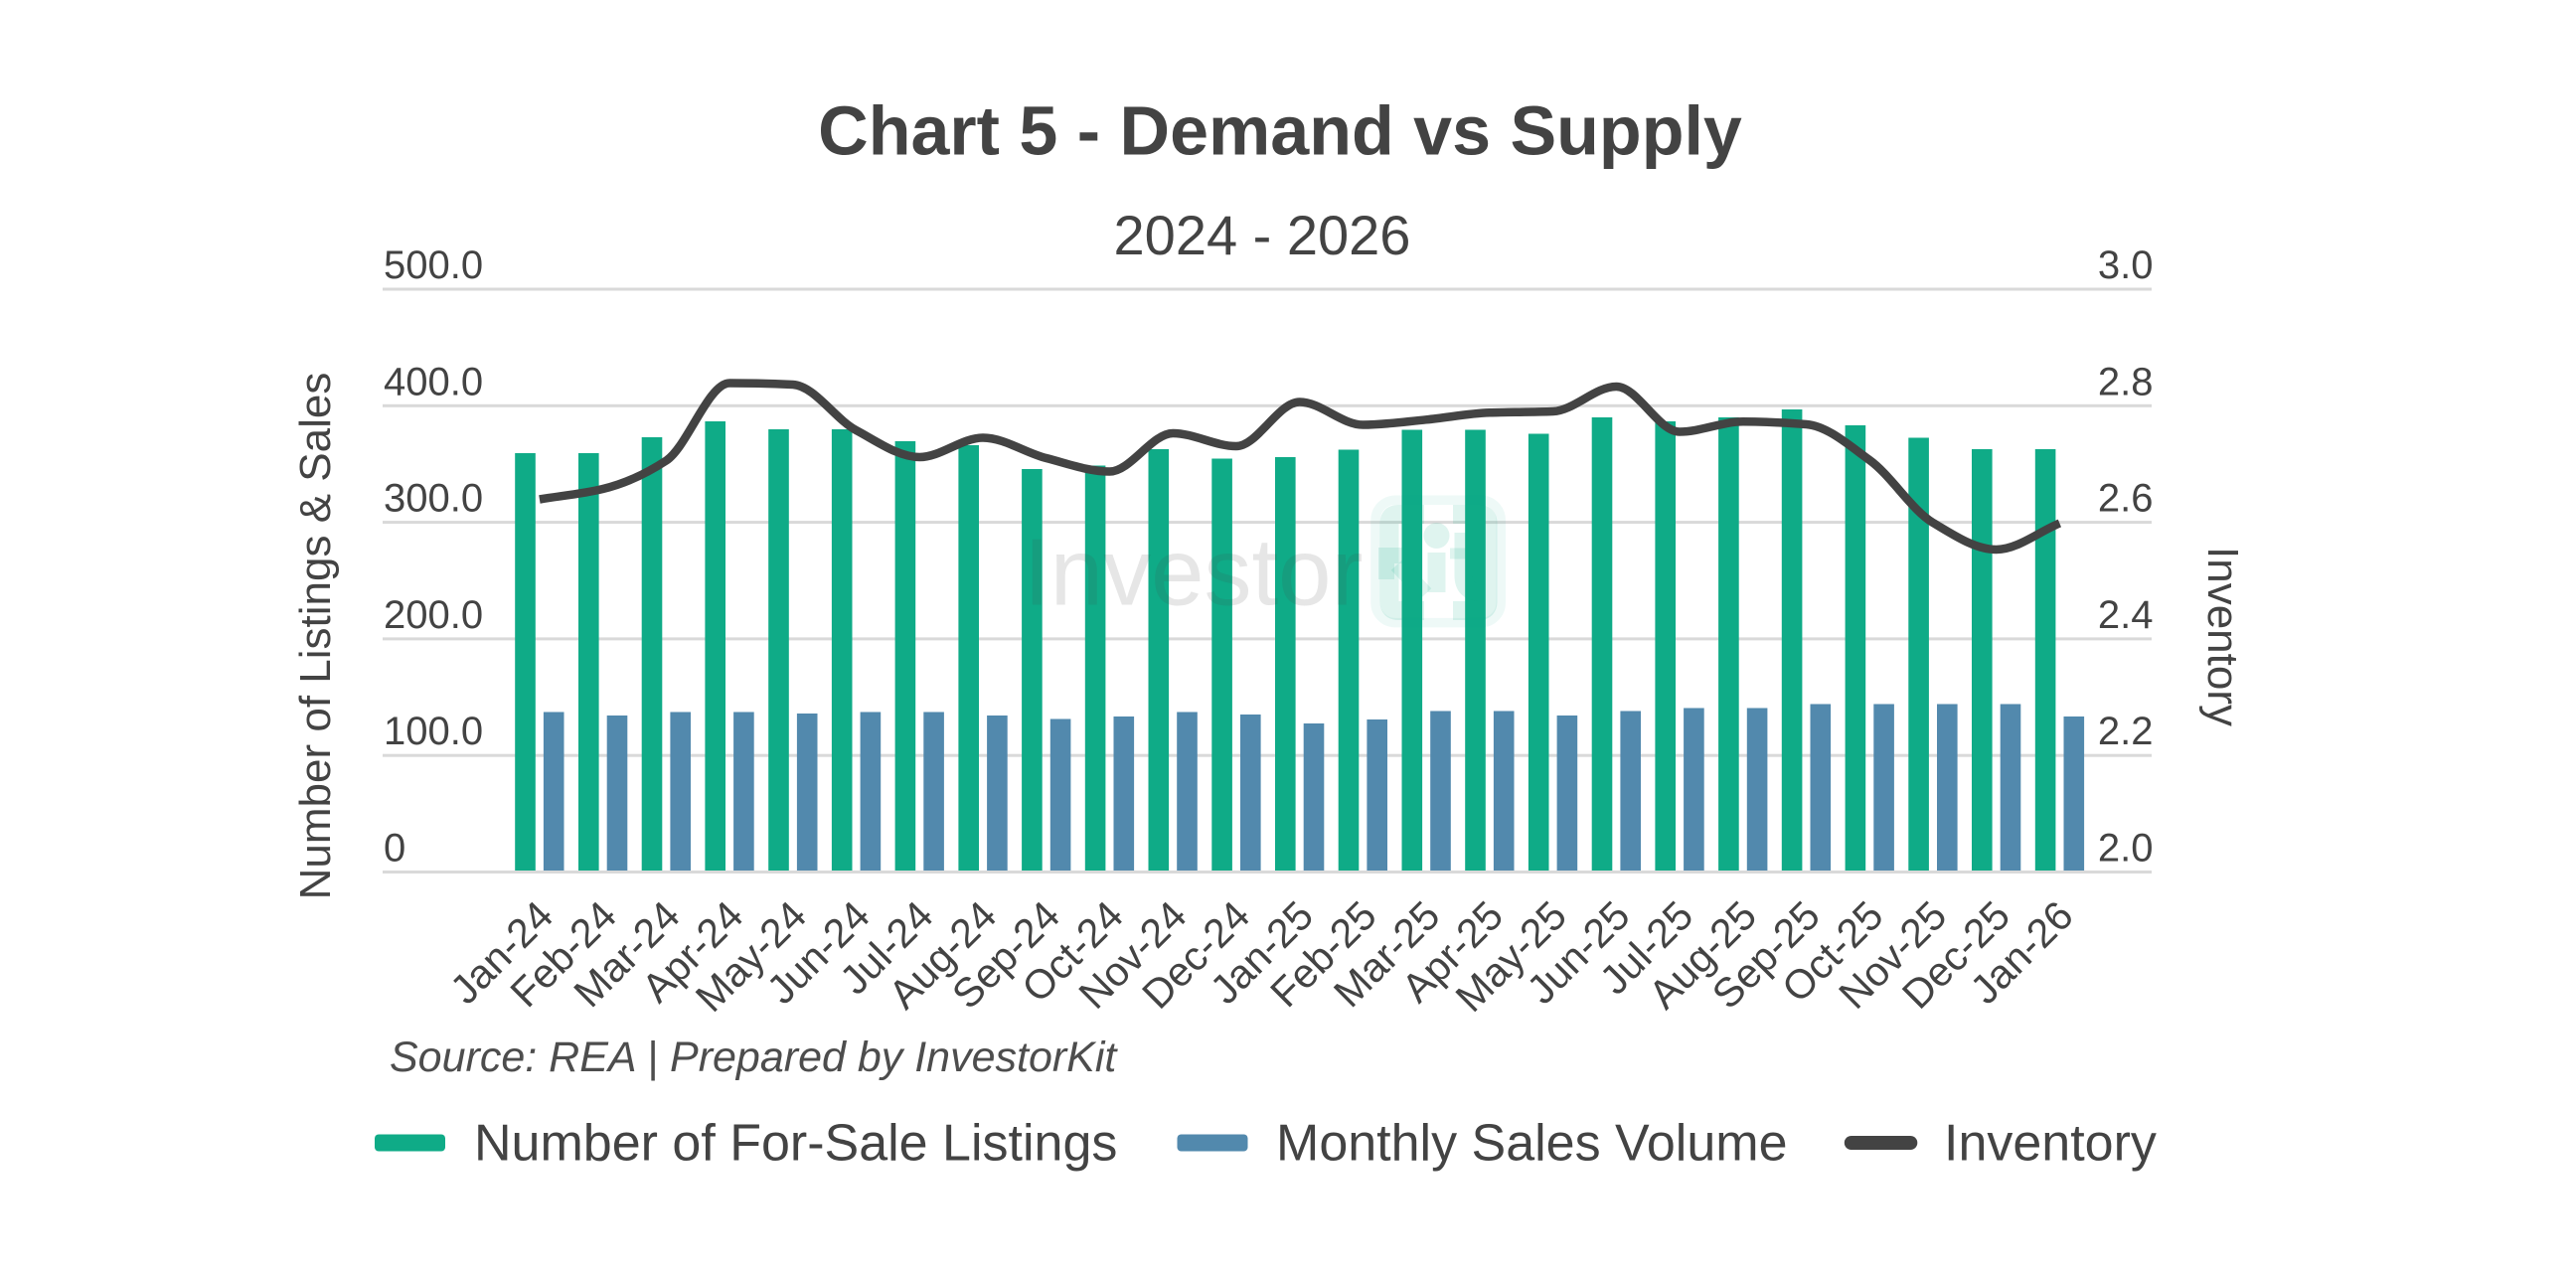  Describe the element at coordinates (433, 499) in the screenshot. I see `svg-text: 300.0` at that location.